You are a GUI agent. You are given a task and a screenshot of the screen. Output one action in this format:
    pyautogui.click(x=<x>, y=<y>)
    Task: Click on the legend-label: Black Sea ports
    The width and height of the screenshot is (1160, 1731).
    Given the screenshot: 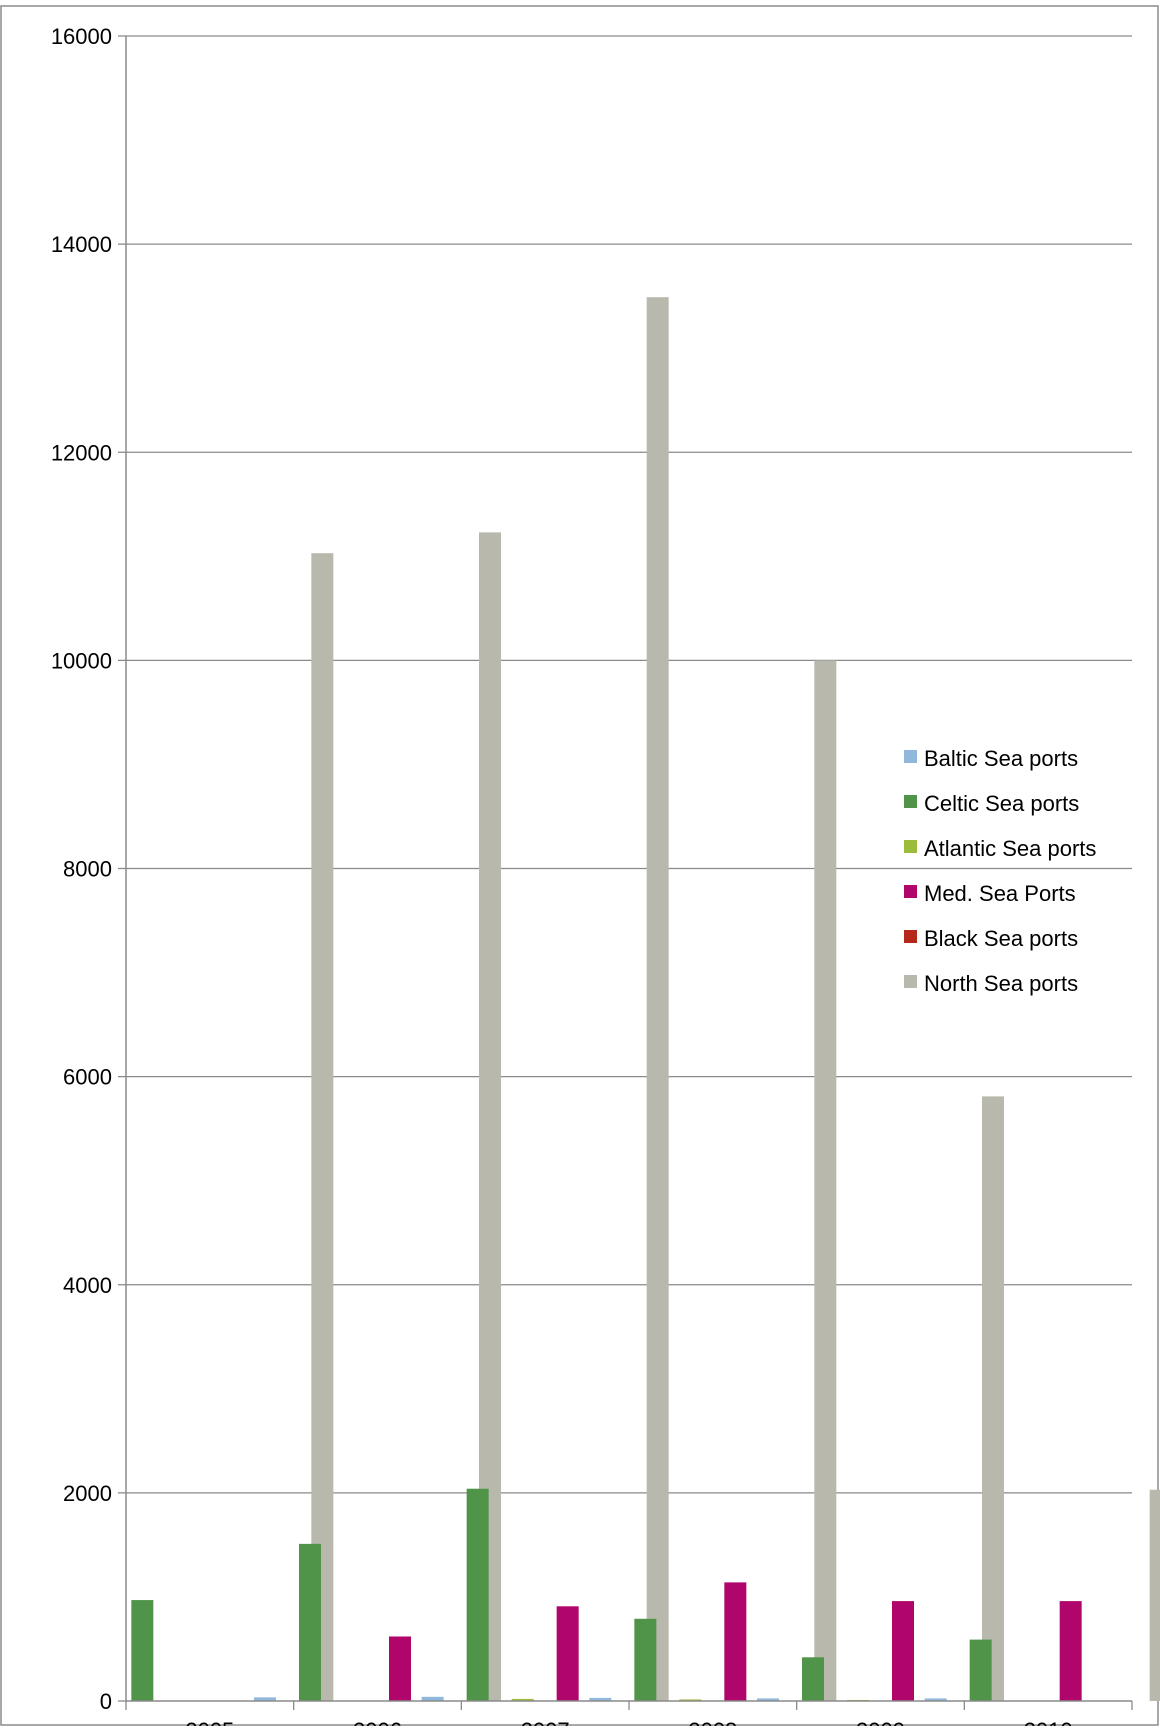 What is the action you would take?
    pyautogui.click(x=1001, y=938)
    